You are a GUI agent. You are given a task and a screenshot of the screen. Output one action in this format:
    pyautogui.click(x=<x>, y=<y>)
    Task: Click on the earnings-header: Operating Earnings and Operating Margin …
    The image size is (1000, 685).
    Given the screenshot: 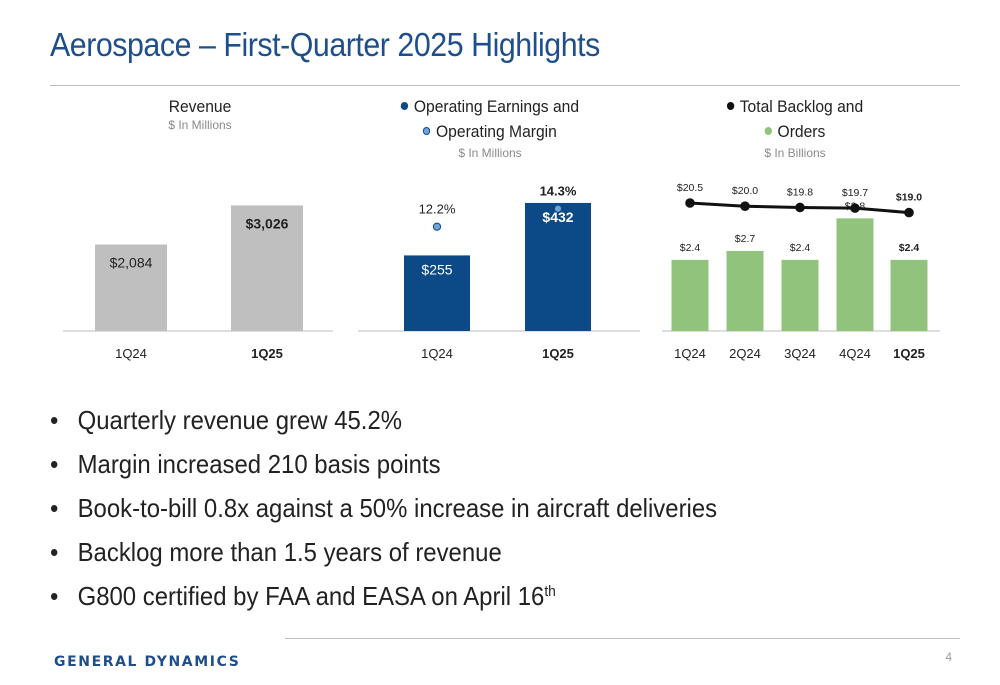 What is the action you would take?
    pyautogui.click(x=490, y=128)
    